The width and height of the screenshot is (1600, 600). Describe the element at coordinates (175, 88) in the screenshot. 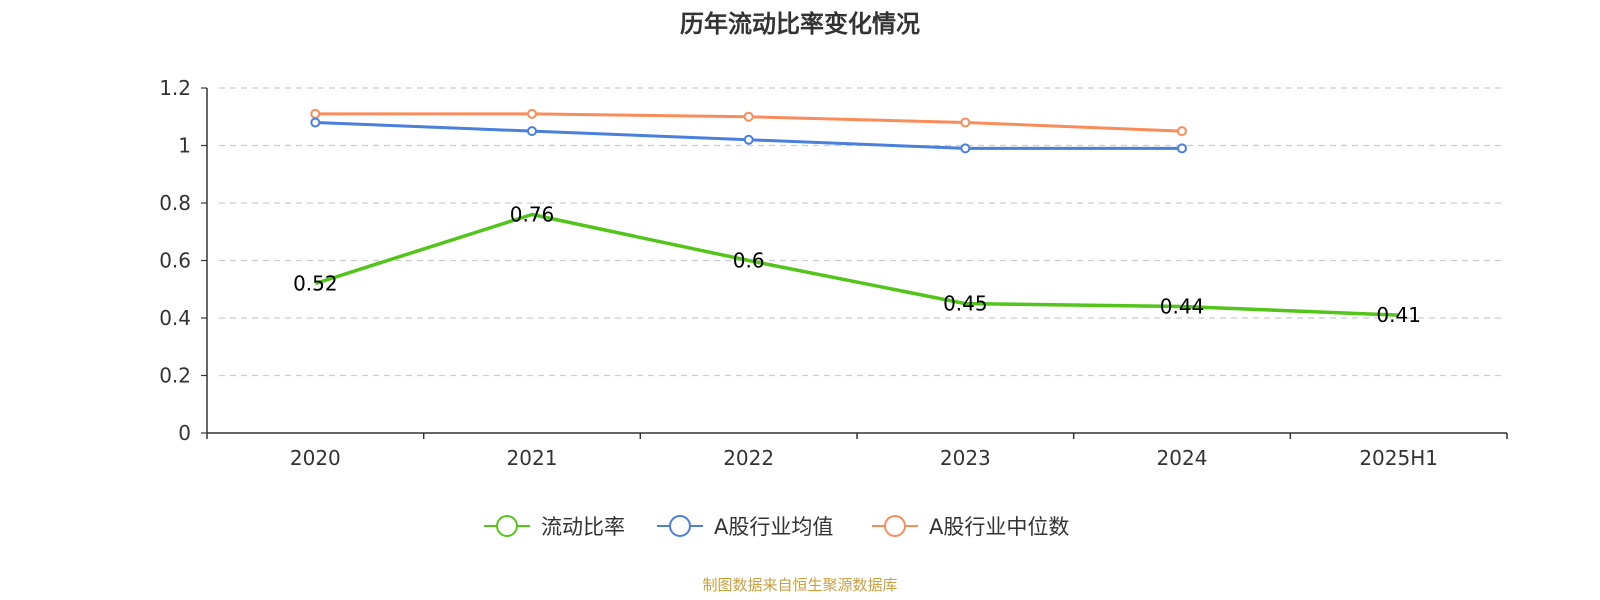

I see `y-tick-label: 1.2` at that location.